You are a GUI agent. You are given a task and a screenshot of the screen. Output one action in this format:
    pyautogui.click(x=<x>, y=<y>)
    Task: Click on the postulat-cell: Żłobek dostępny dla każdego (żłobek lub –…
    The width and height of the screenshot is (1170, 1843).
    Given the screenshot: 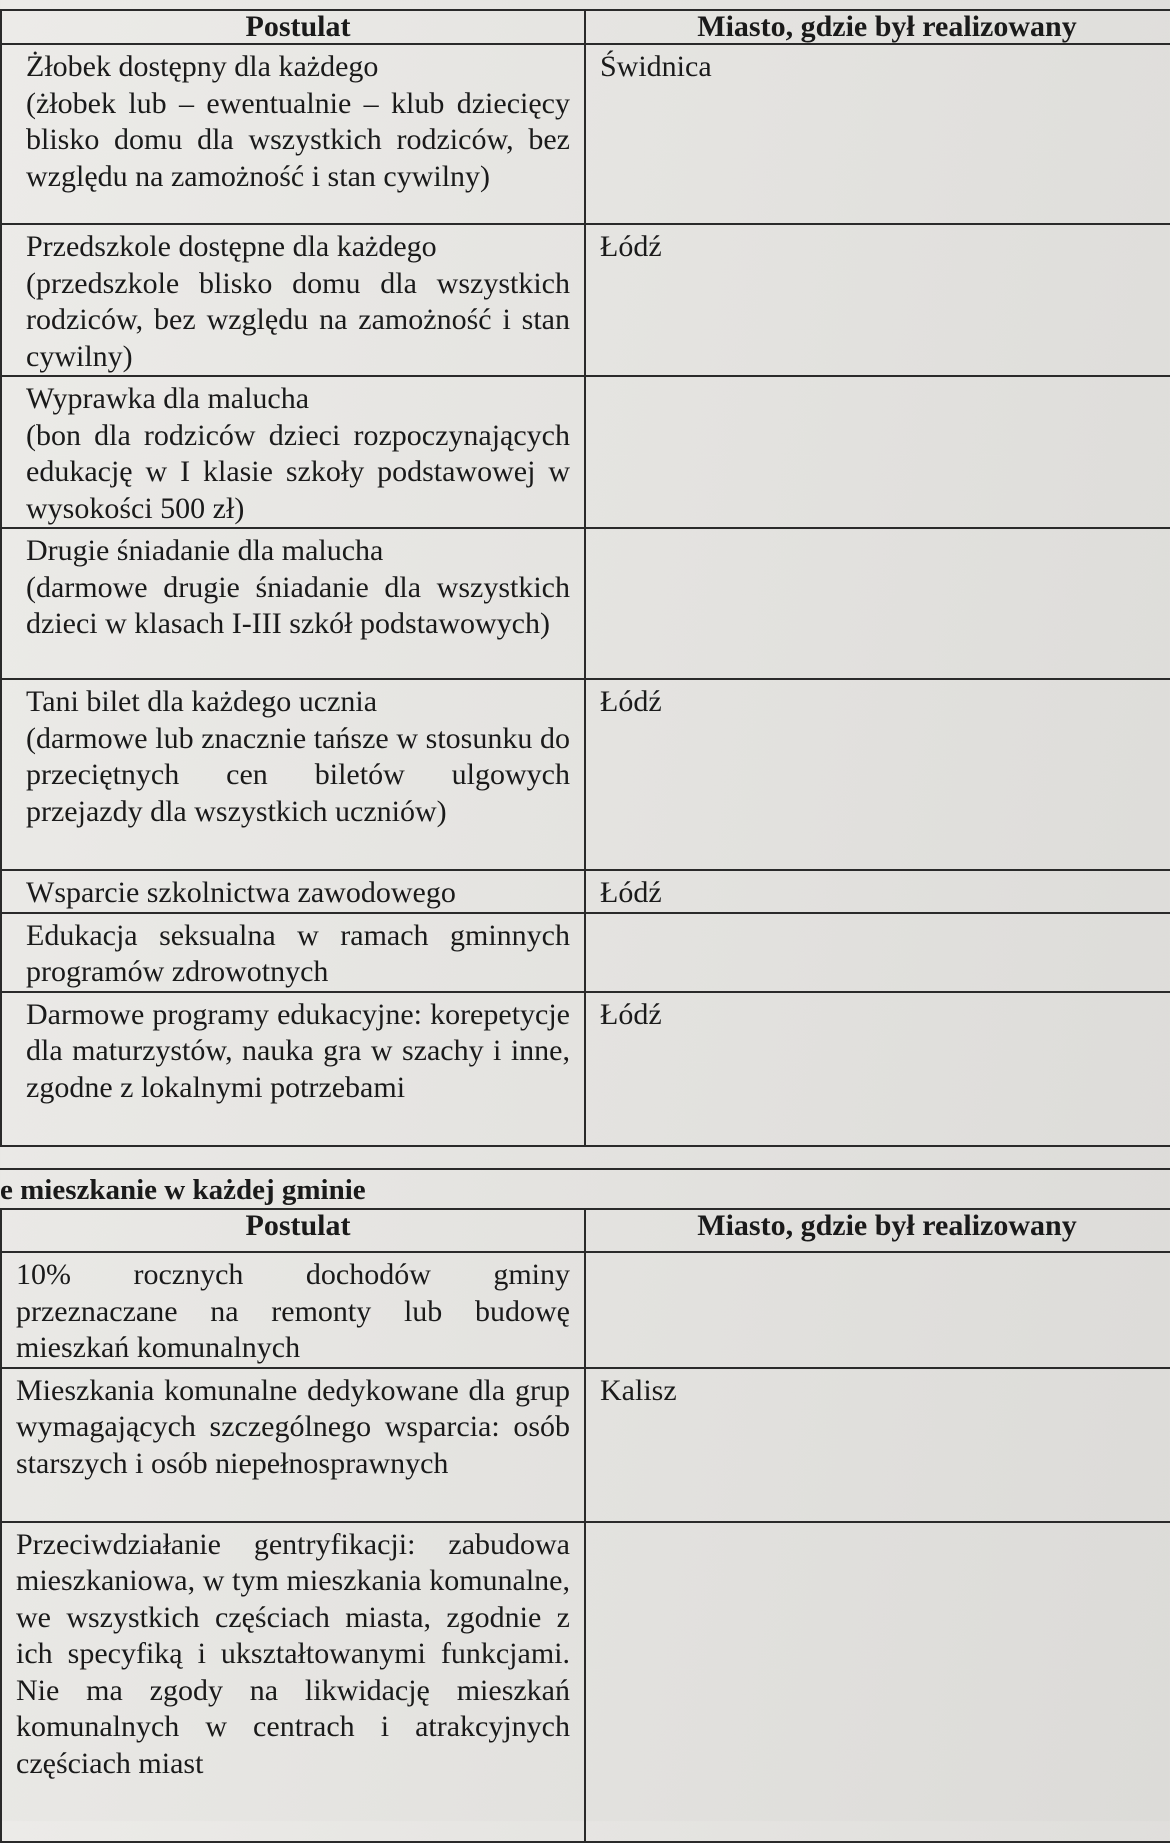 What is the action you would take?
    pyautogui.click(x=293, y=134)
    